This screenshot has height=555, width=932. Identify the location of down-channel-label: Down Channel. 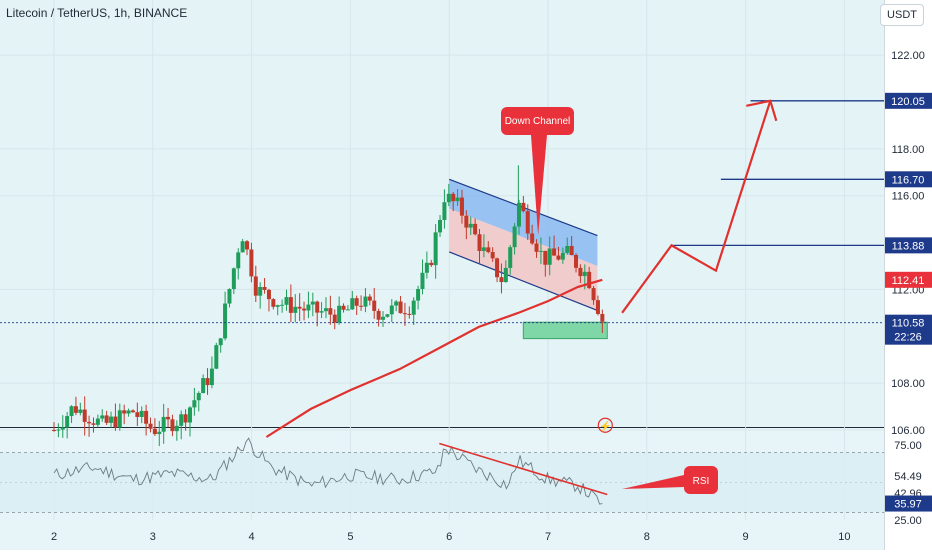
(538, 121).